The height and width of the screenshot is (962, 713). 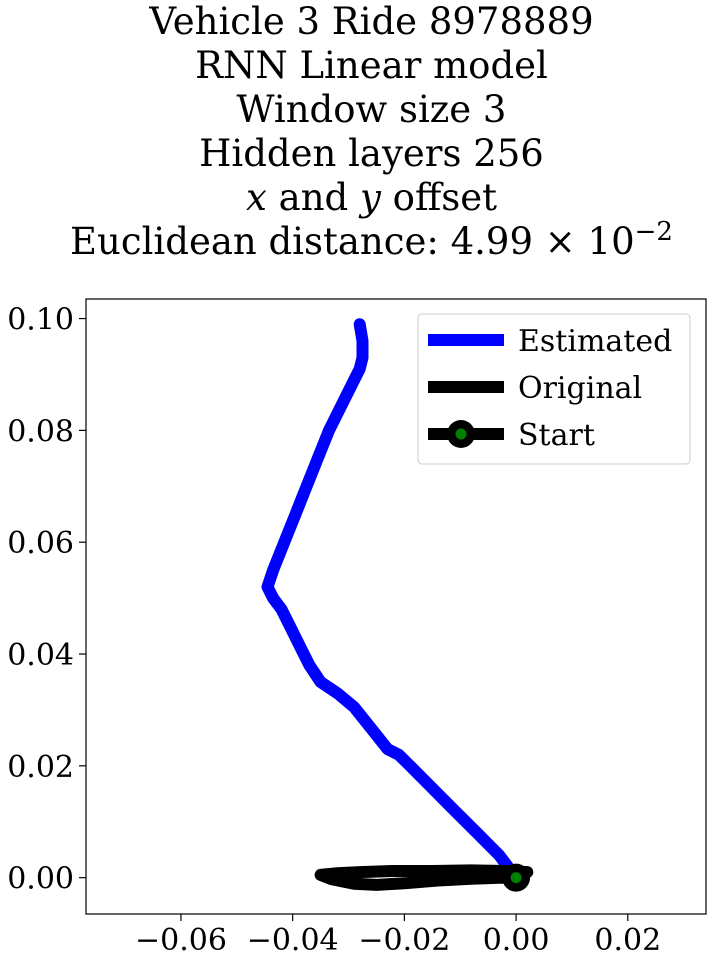 I want to click on title-offset-x: x, so click(x=256, y=197).